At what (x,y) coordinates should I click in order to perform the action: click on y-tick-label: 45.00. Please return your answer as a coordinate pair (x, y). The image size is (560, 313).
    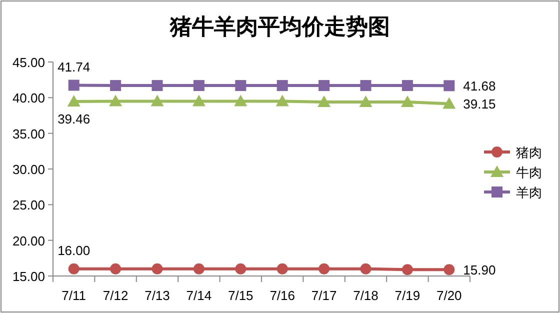
    Looking at the image, I should click on (28, 62).